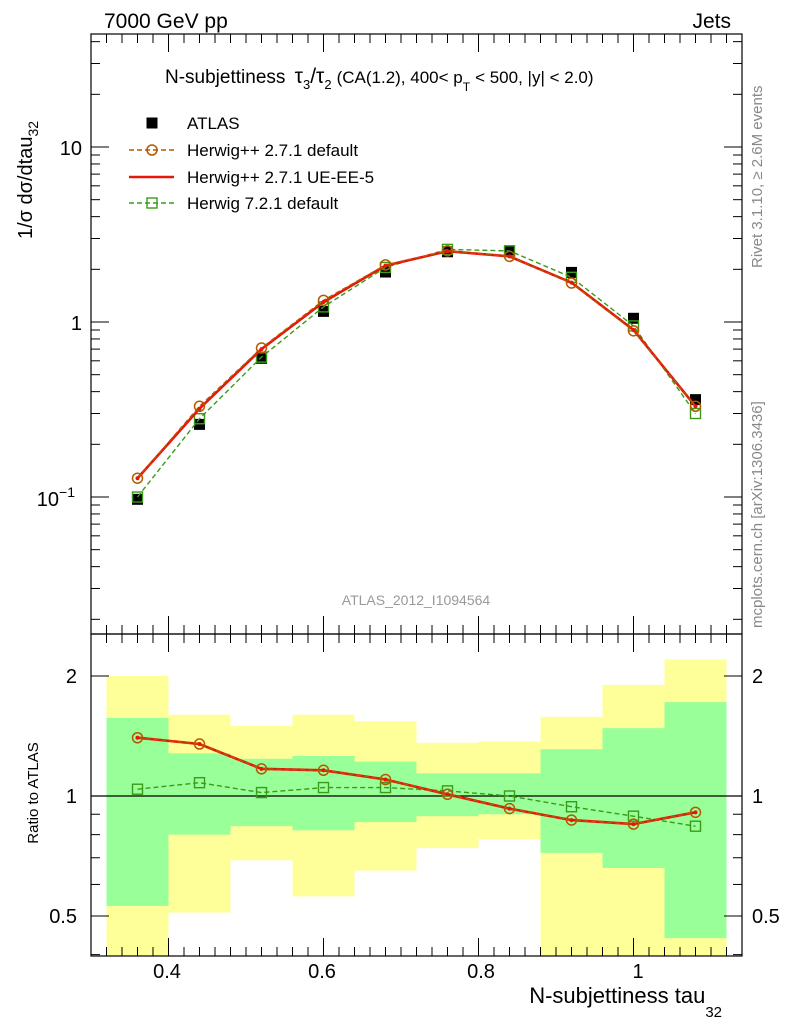 Image resolution: width=786 pixels, height=1024 pixels. What do you see at coordinates (262, 203) in the screenshot?
I see `legend-label-3: Herwig 7.2.1 default` at bounding box center [262, 203].